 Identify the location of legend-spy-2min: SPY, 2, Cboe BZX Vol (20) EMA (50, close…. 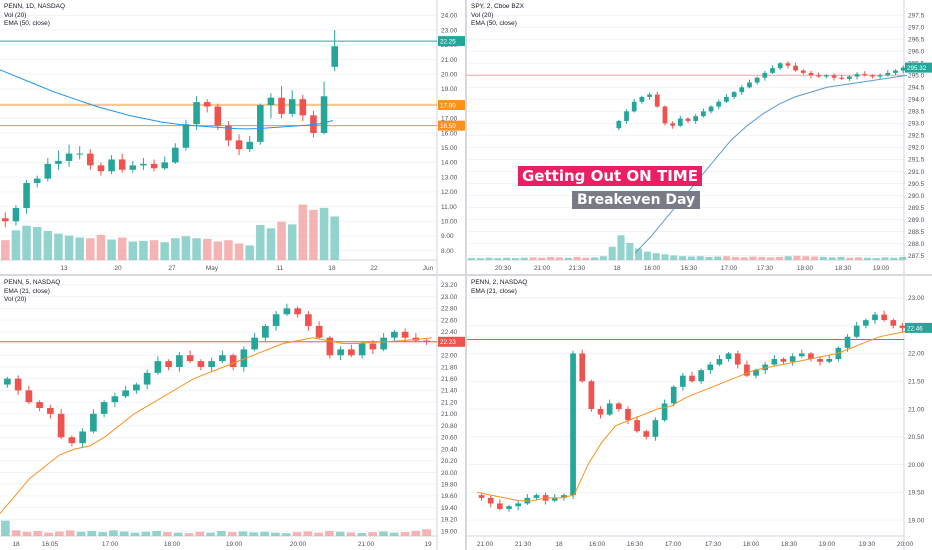
(497, 16).